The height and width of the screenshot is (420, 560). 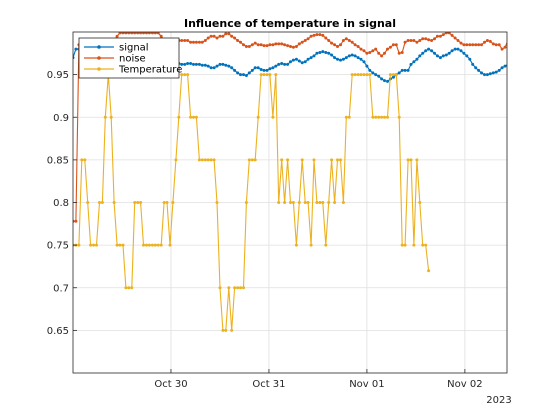 What do you see at coordinates (134, 48) in the screenshot?
I see `legend-label: signal` at bounding box center [134, 48].